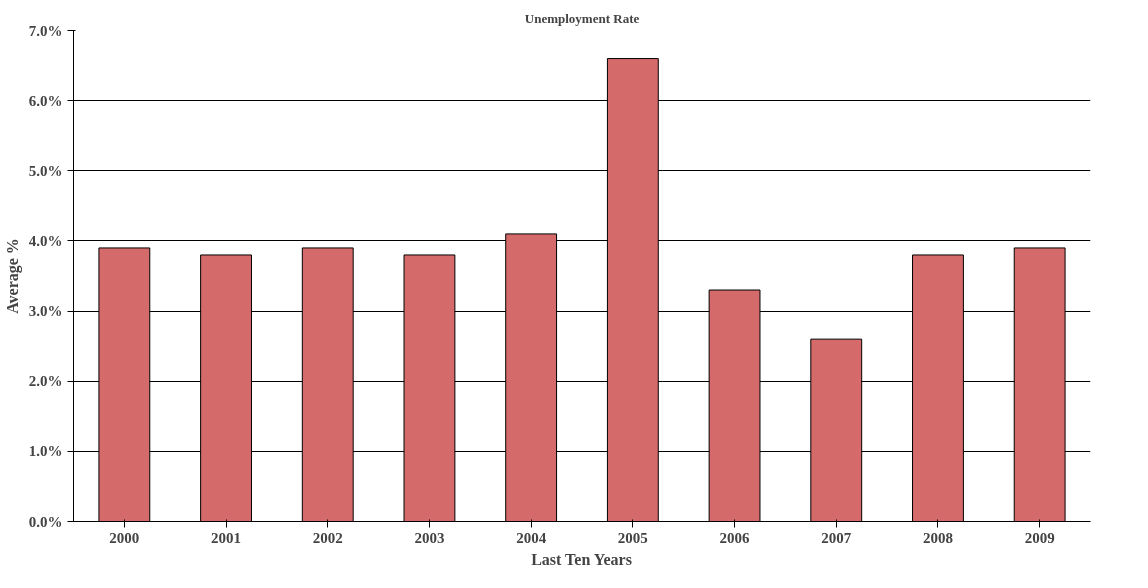 The height and width of the screenshot is (588, 1148). What do you see at coordinates (45, 311) in the screenshot?
I see `y-tick-label: 3.0%` at bounding box center [45, 311].